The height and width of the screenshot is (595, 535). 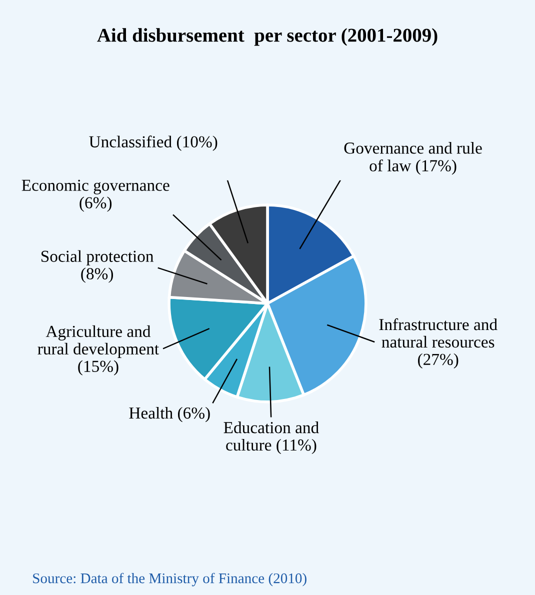 I want to click on source-note: Source: Data of the Ministry of Finance (2010), so click(x=169, y=579).